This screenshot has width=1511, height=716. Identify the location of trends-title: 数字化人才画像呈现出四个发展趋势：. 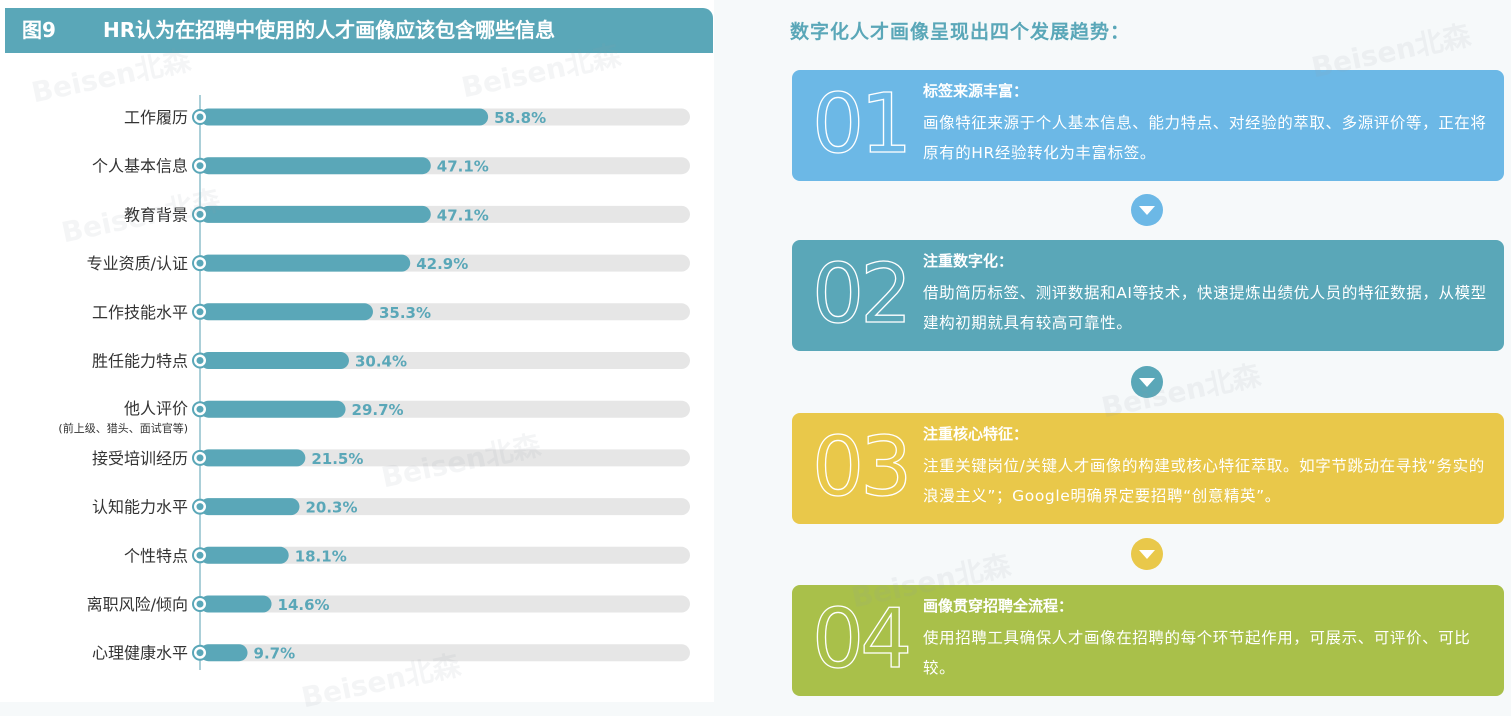
(960, 32).